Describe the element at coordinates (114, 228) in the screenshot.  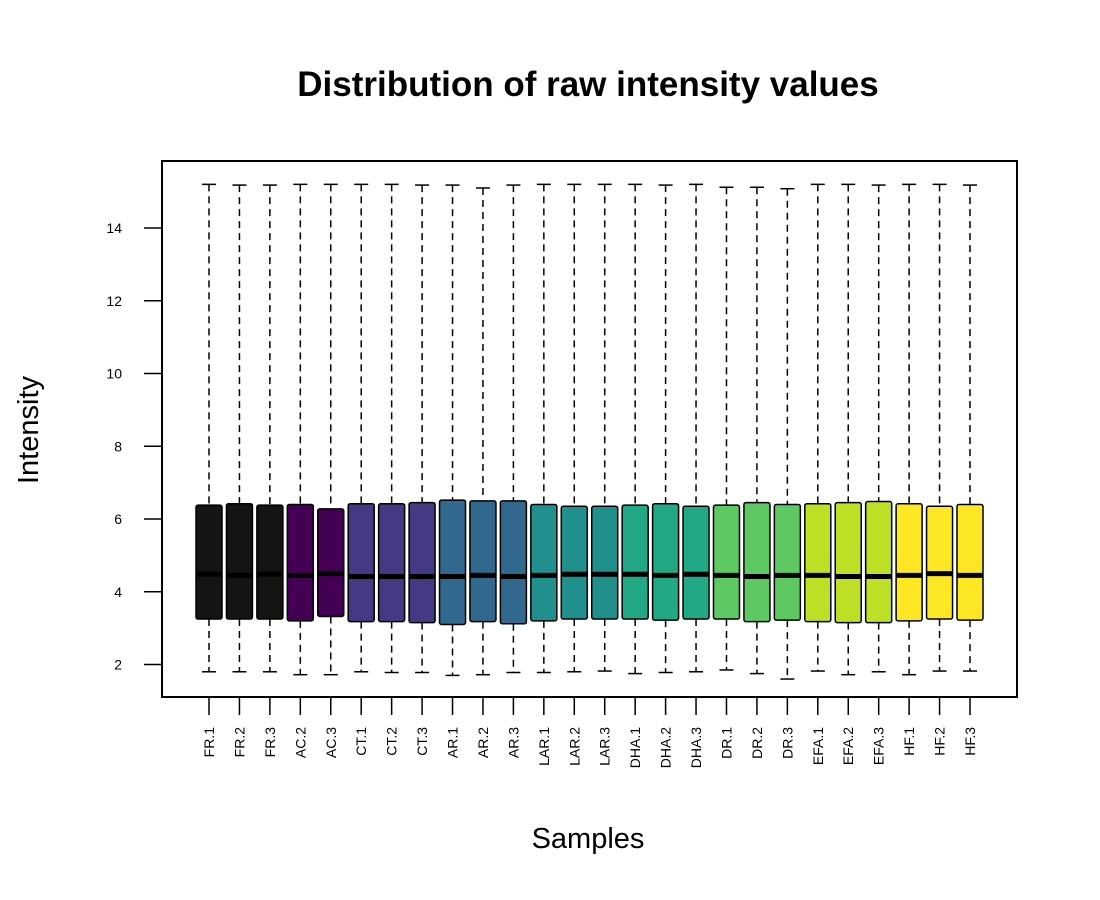
I see `y-tick-label: 14` at that location.